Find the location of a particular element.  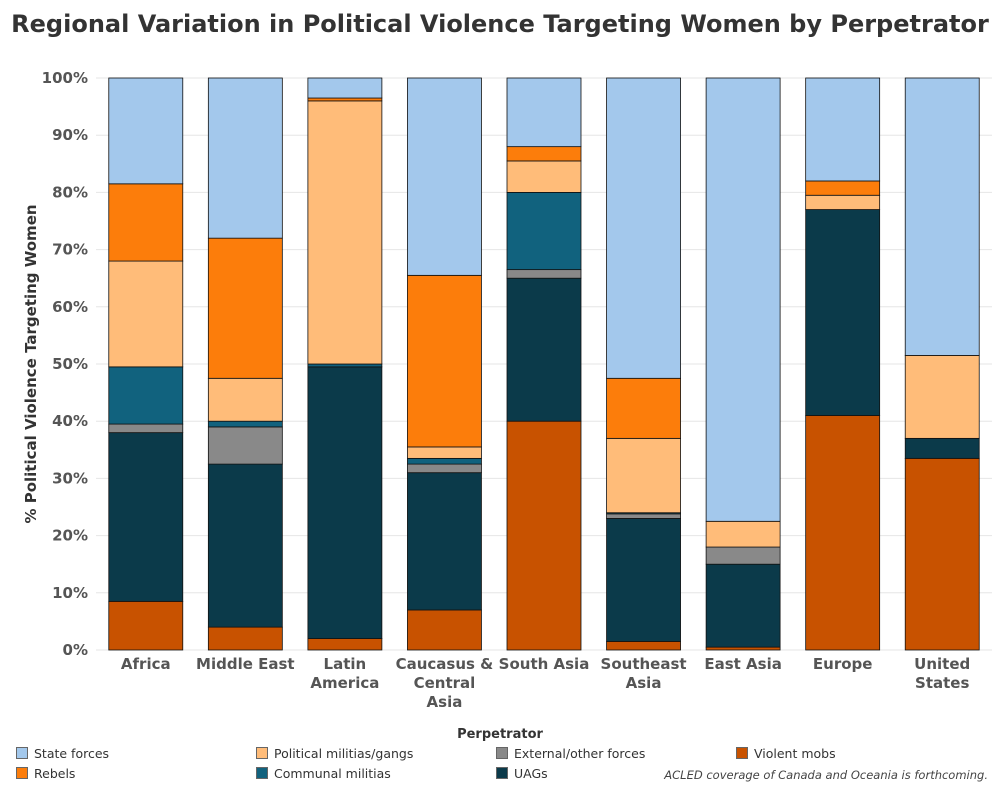

legend-title: Perpetrator is located at coordinates (500, 734).